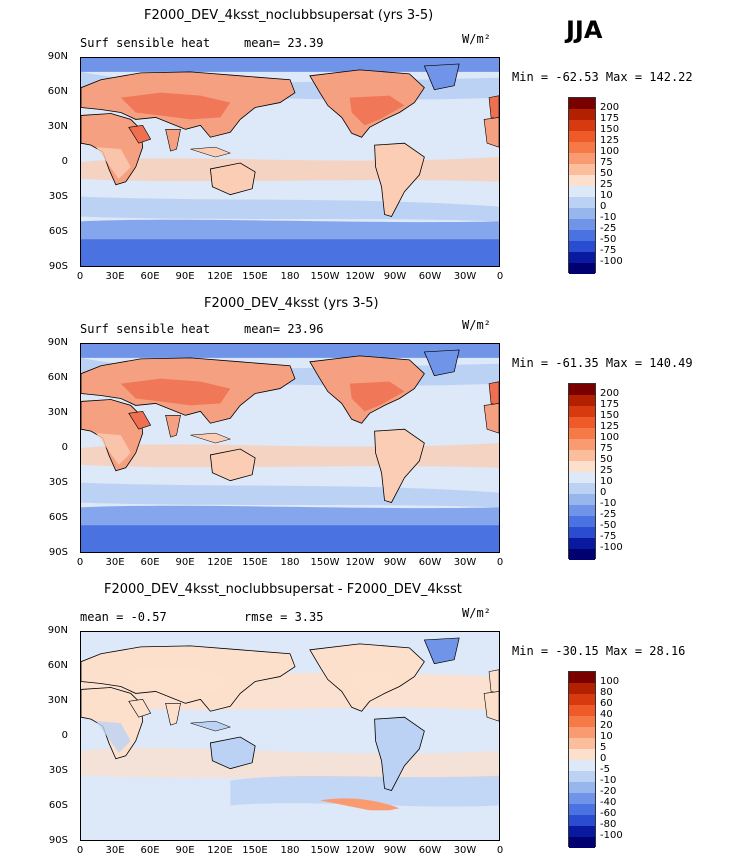 Image resolution: width=733 pixels, height=866 pixels. Describe the element at coordinates (608, 824) in the screenshot. I see `colorbar-label: -80` at that location.